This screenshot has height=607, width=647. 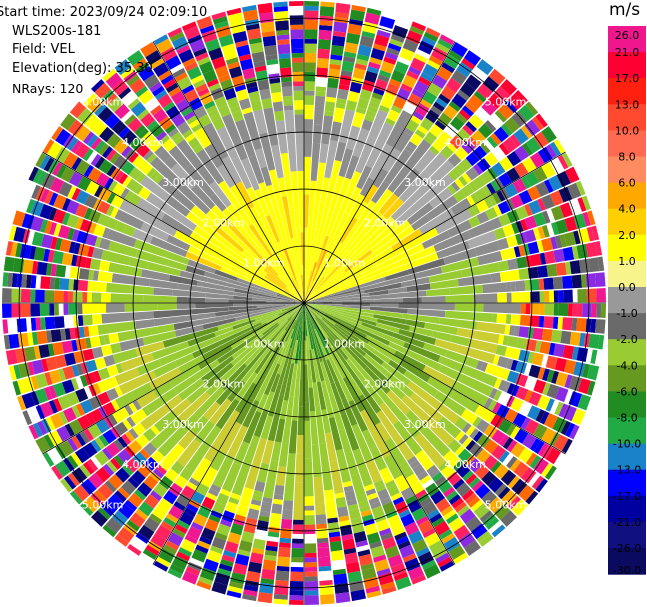 What do you see at coordinates (264, 263) in the screenshot?
I see `range-ring-label: 1.00km` at bounding box center [264, 263].